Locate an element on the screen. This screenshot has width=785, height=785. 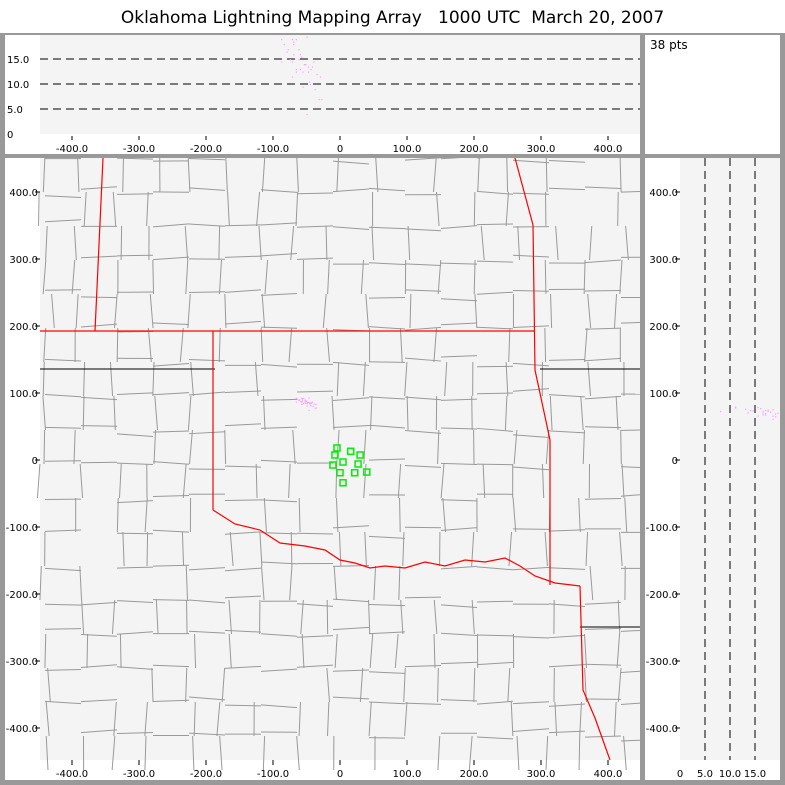
x-tick-label: 100.0 is located at coordinates (407, 149).